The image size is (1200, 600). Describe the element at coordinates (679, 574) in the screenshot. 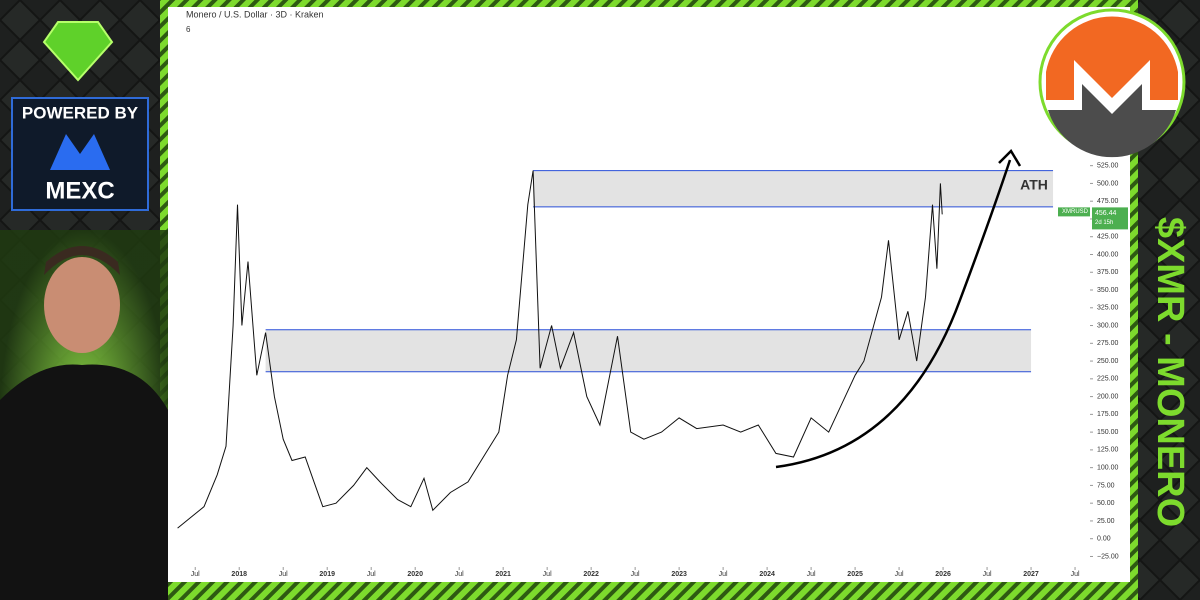

I see `x-tick-label: 2023` at that location.